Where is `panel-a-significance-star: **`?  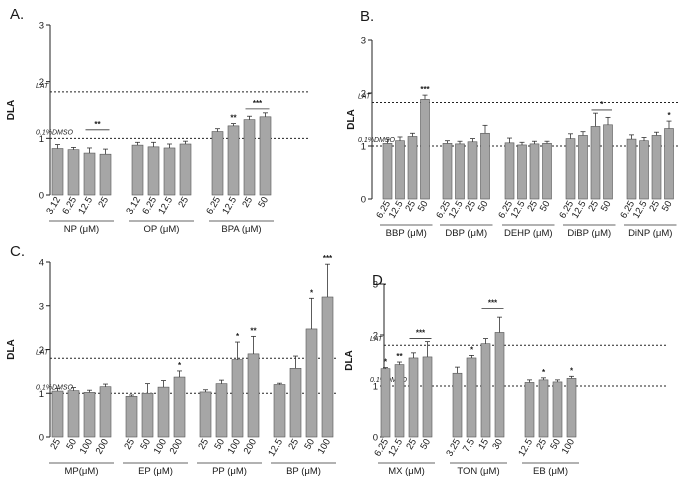
panel-a-significance-star: ** is located at coordinates (233, 118).